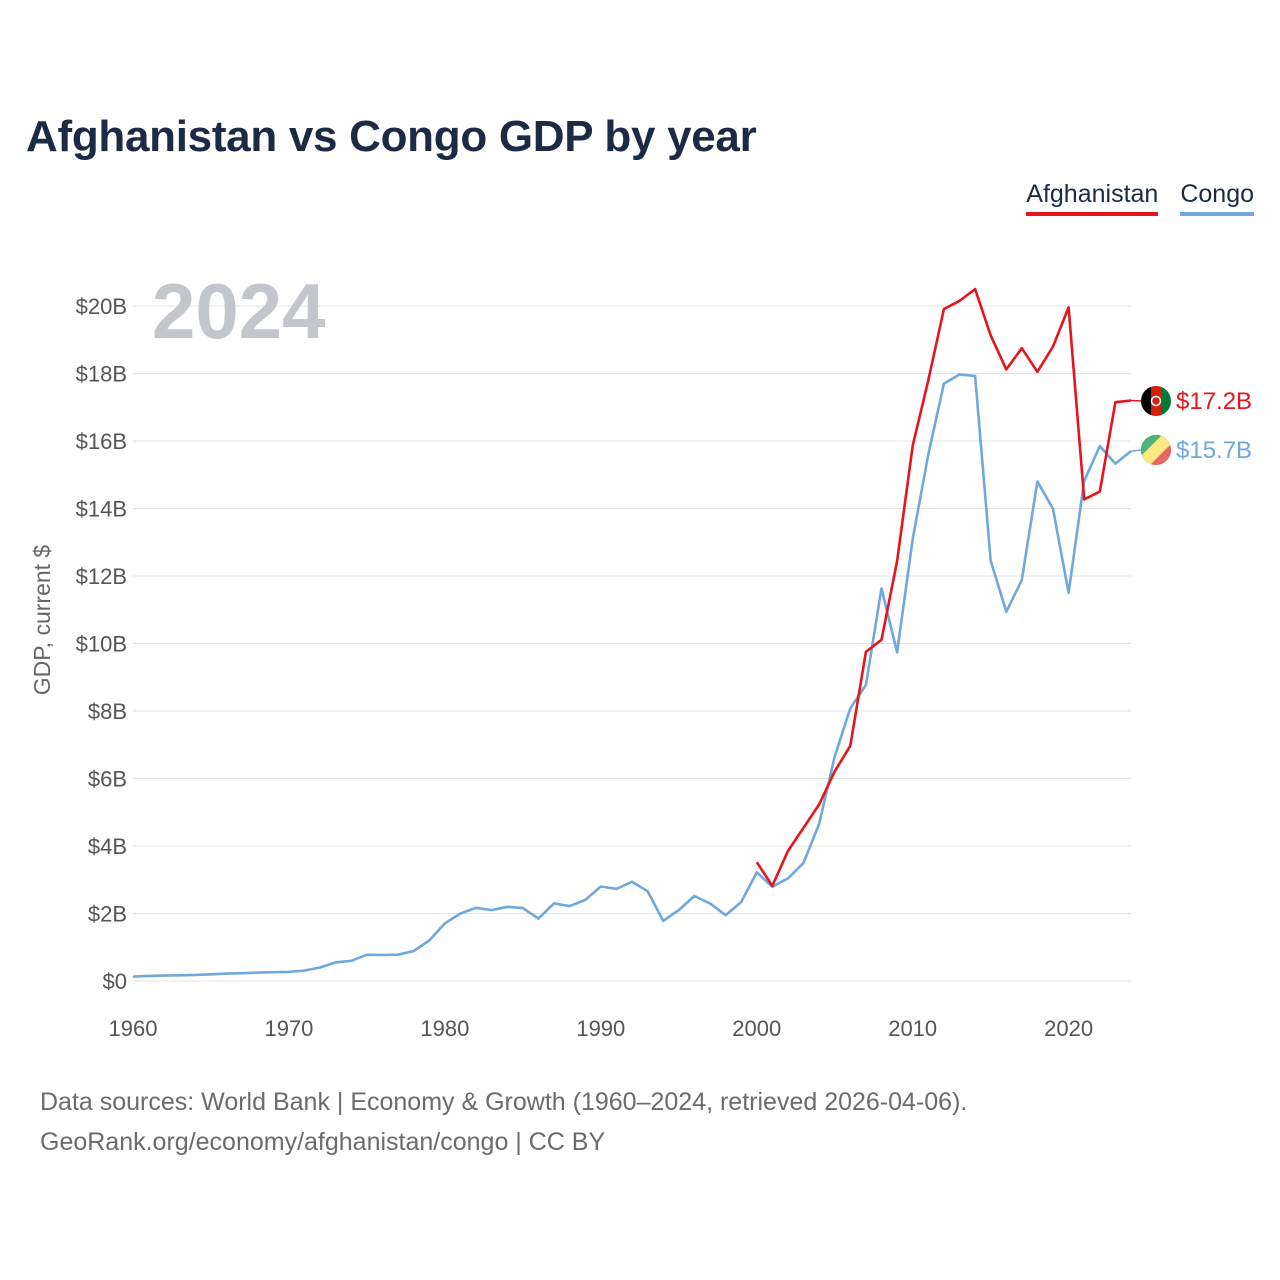  I want to click on afghanistan-end-value: $17.2B, so click(1214, 401).